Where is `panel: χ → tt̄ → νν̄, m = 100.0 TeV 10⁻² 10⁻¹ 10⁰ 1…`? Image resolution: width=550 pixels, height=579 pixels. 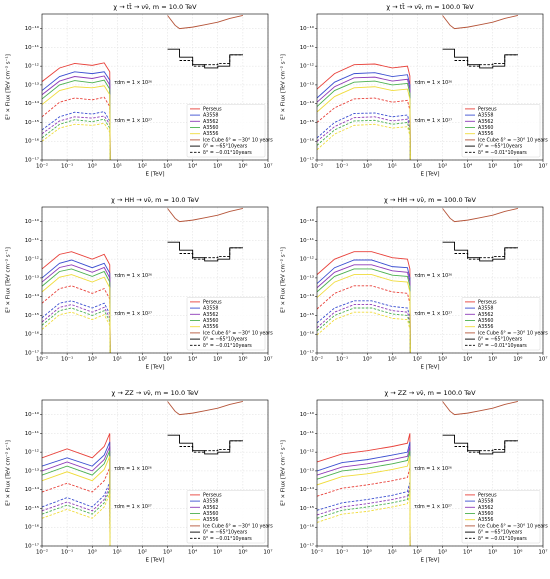 panel: χ → tt̄ → νν̄, m = 100.0 TeV 10⁻² 10⁻¹ 10⁰ 1… is located at coordinates (414, 90).